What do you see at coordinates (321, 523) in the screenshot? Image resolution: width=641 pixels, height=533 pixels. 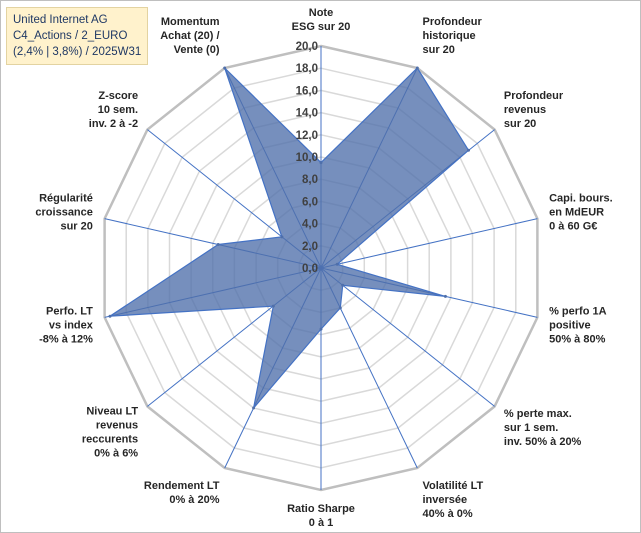 I see `category-label-line: 0 à 1` at bounding box center [321, 523].